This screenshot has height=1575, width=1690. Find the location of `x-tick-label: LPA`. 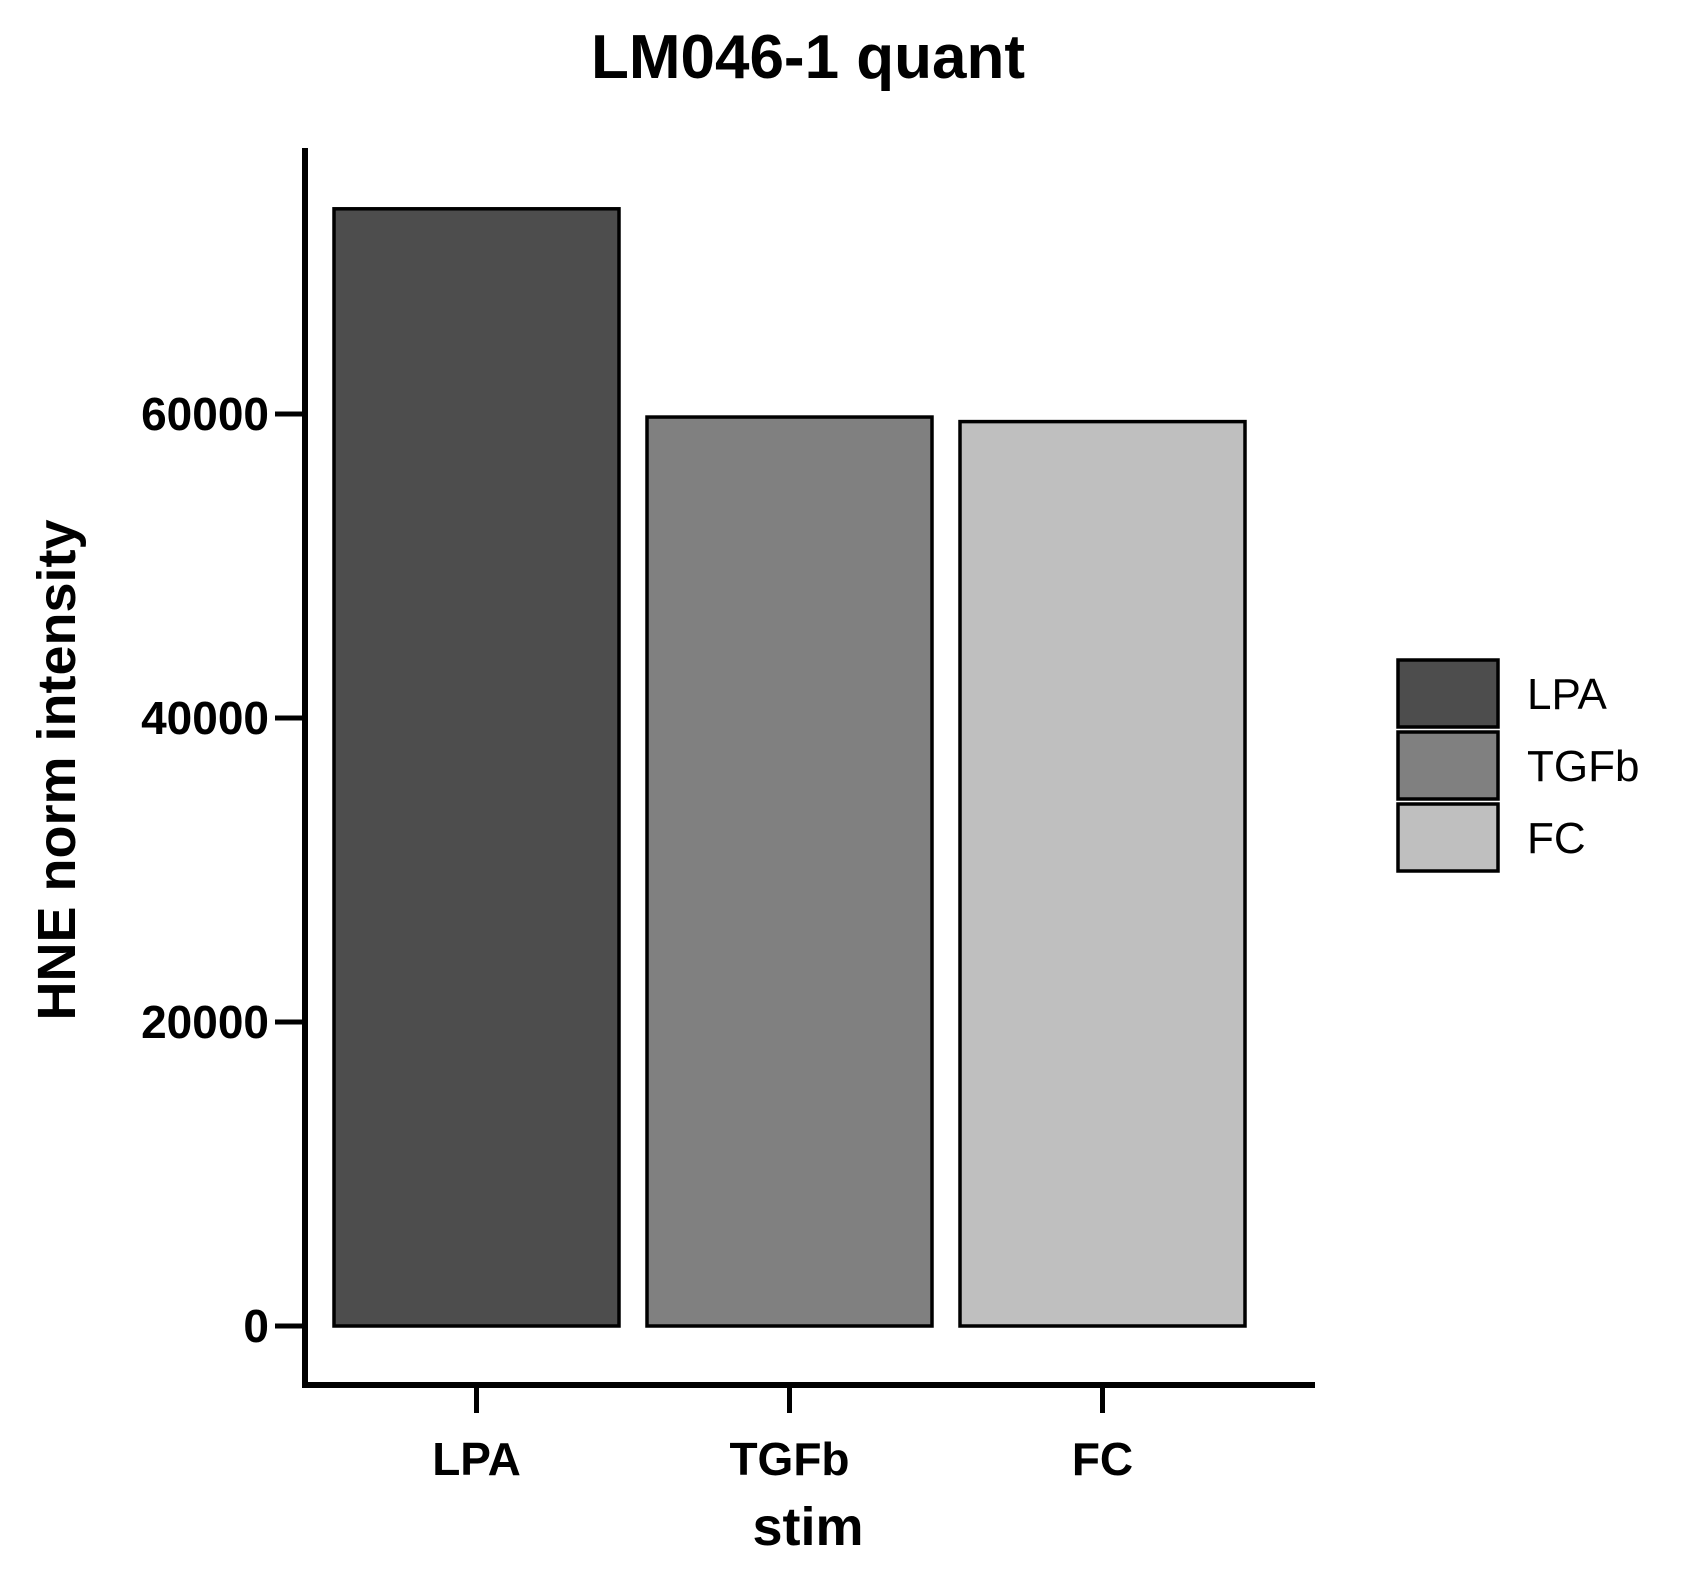

x-tick-label: LPA is located at coordinates (476, 1459).